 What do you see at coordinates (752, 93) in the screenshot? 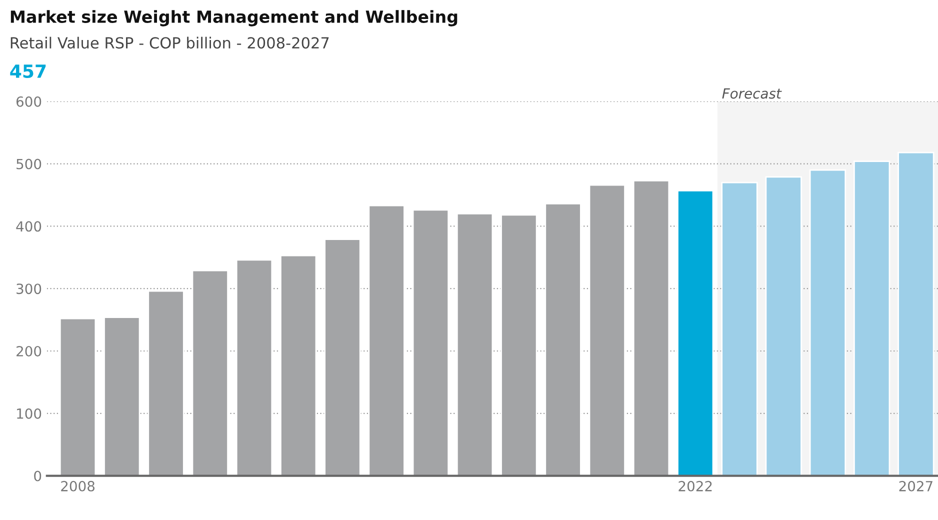
I see `band-label: Forecast` at bounding box center [752, 93].